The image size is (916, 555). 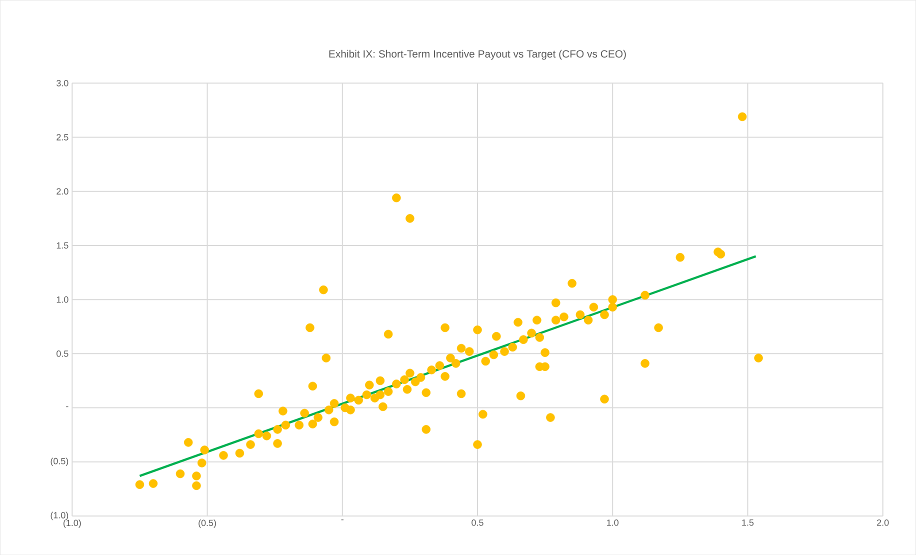 I want to click on x-tick-label: 1.0, so click(x=612, y=522).